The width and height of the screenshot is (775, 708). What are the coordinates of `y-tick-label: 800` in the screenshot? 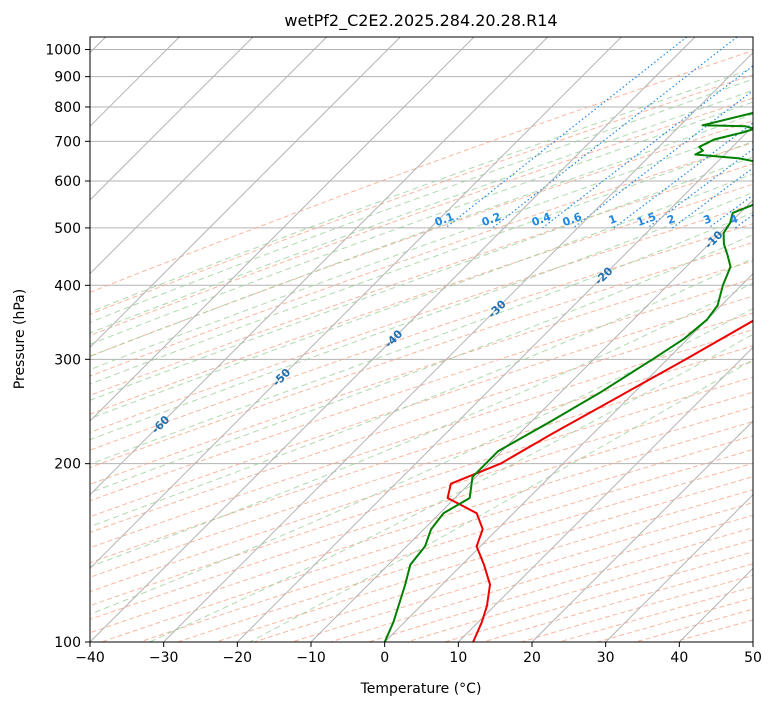 It's located at (67, 108).